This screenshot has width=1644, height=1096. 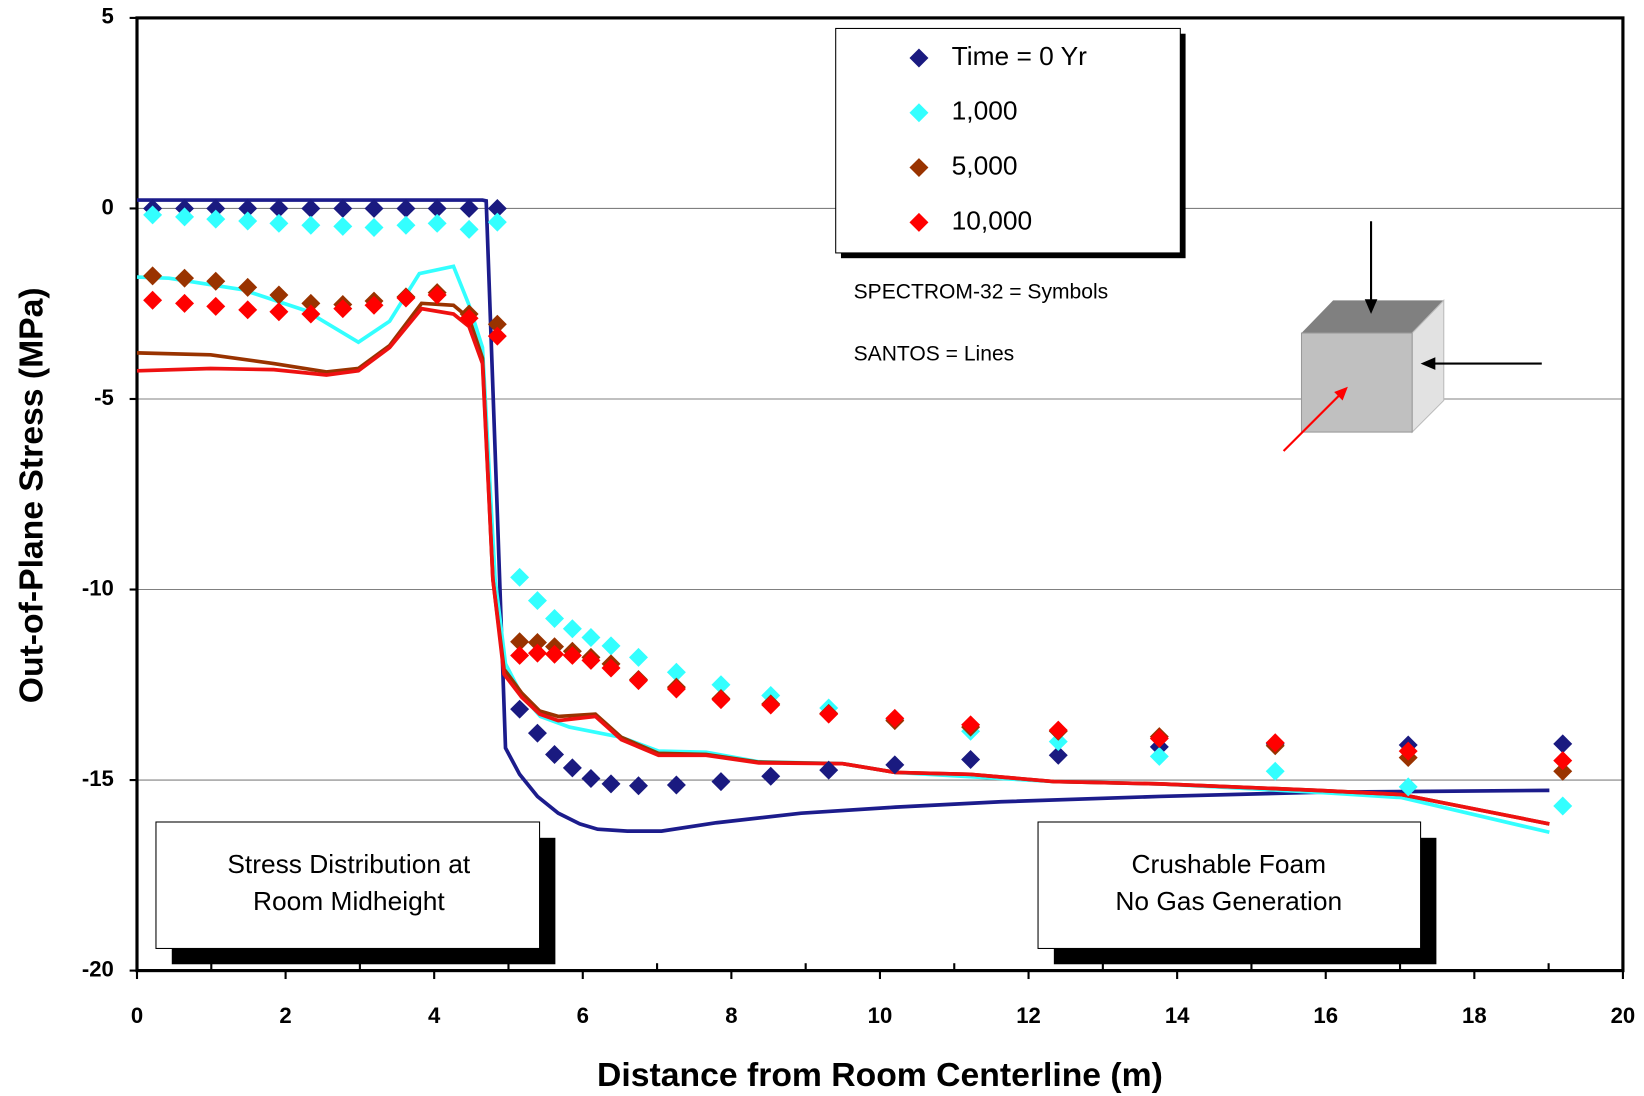 What do you see at coordinates (1028, 1015) in the screenshot?
I see `x-tick-label: 12` at bounding box center [1028, 1015].